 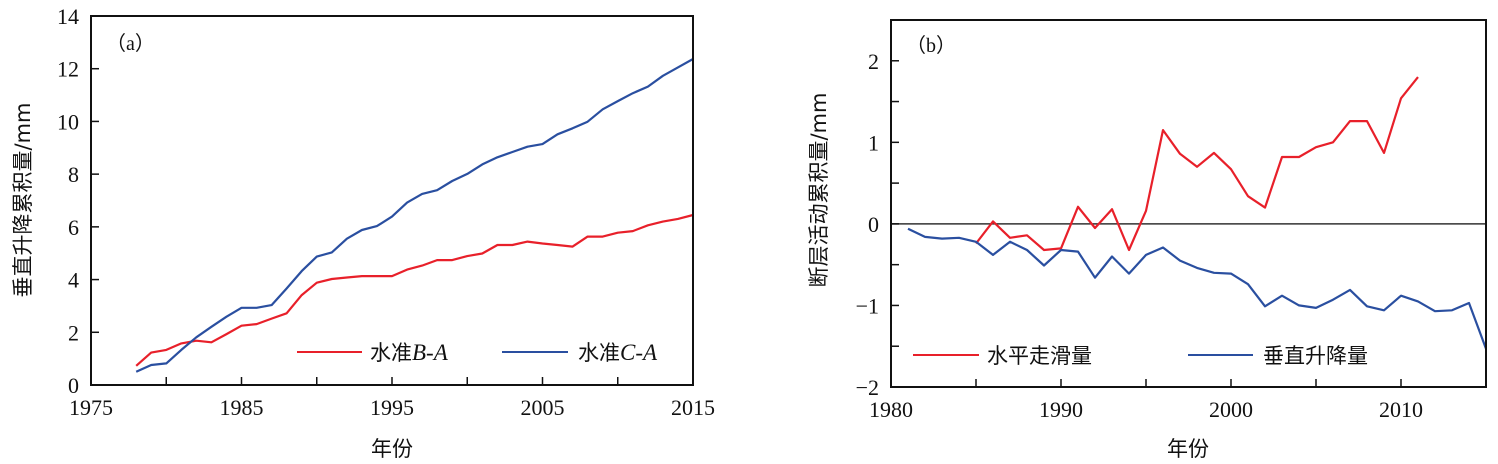 I want to click on chart-b-y-tick-label: −2, so click(x=867, y=387).